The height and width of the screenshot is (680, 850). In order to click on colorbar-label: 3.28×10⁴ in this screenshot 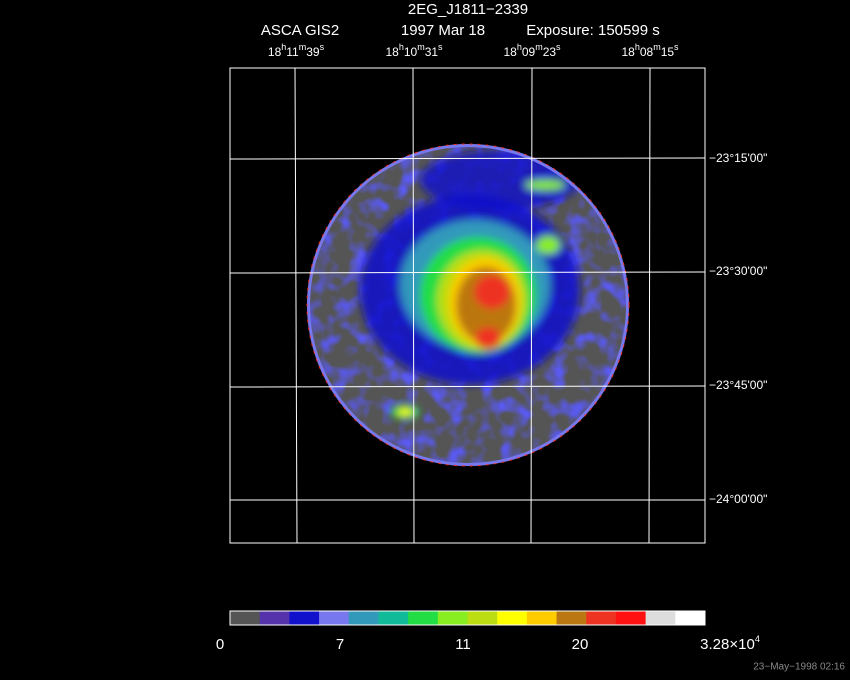, I will do `click(730, 643)`.